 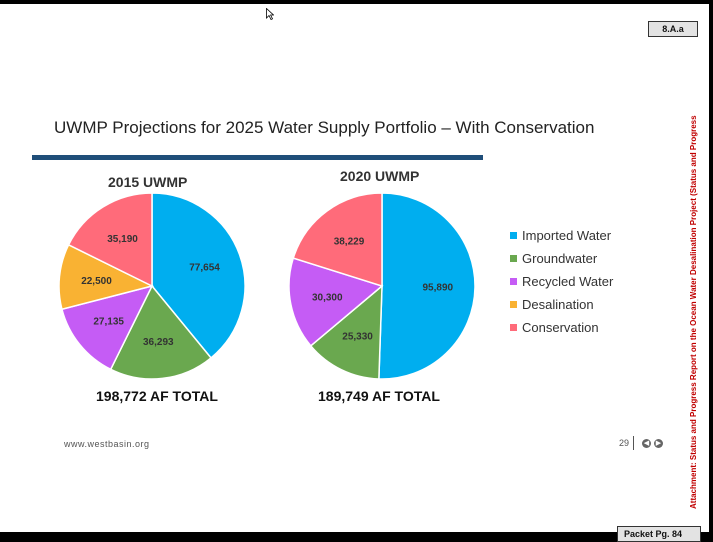 I want to click on footer-url: www.westbasin.org, so click(x=107, y=444).